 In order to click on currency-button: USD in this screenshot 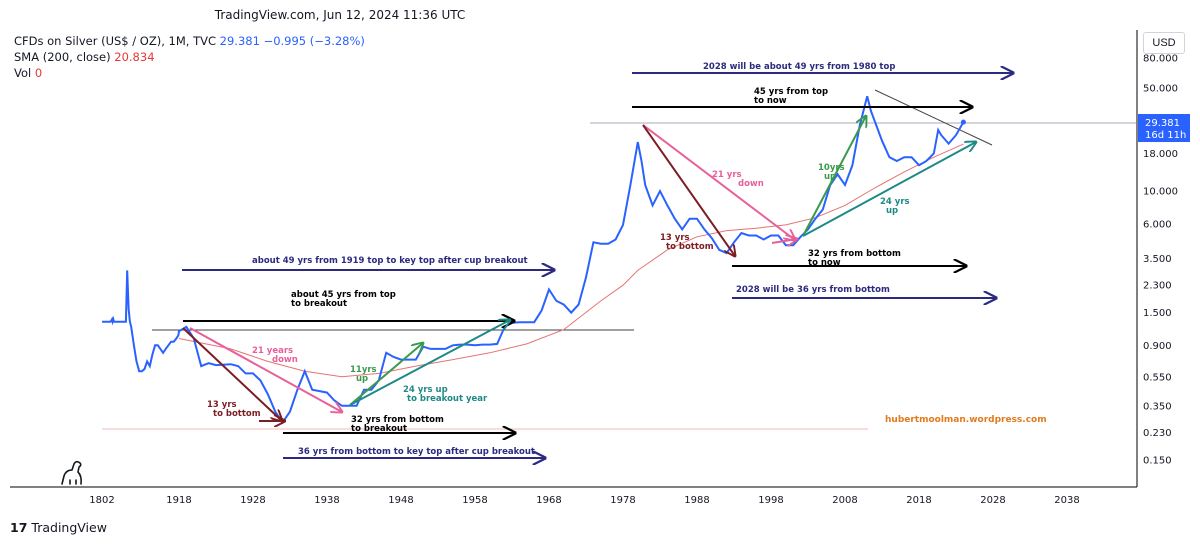, I will do `click(1164, 43)`.